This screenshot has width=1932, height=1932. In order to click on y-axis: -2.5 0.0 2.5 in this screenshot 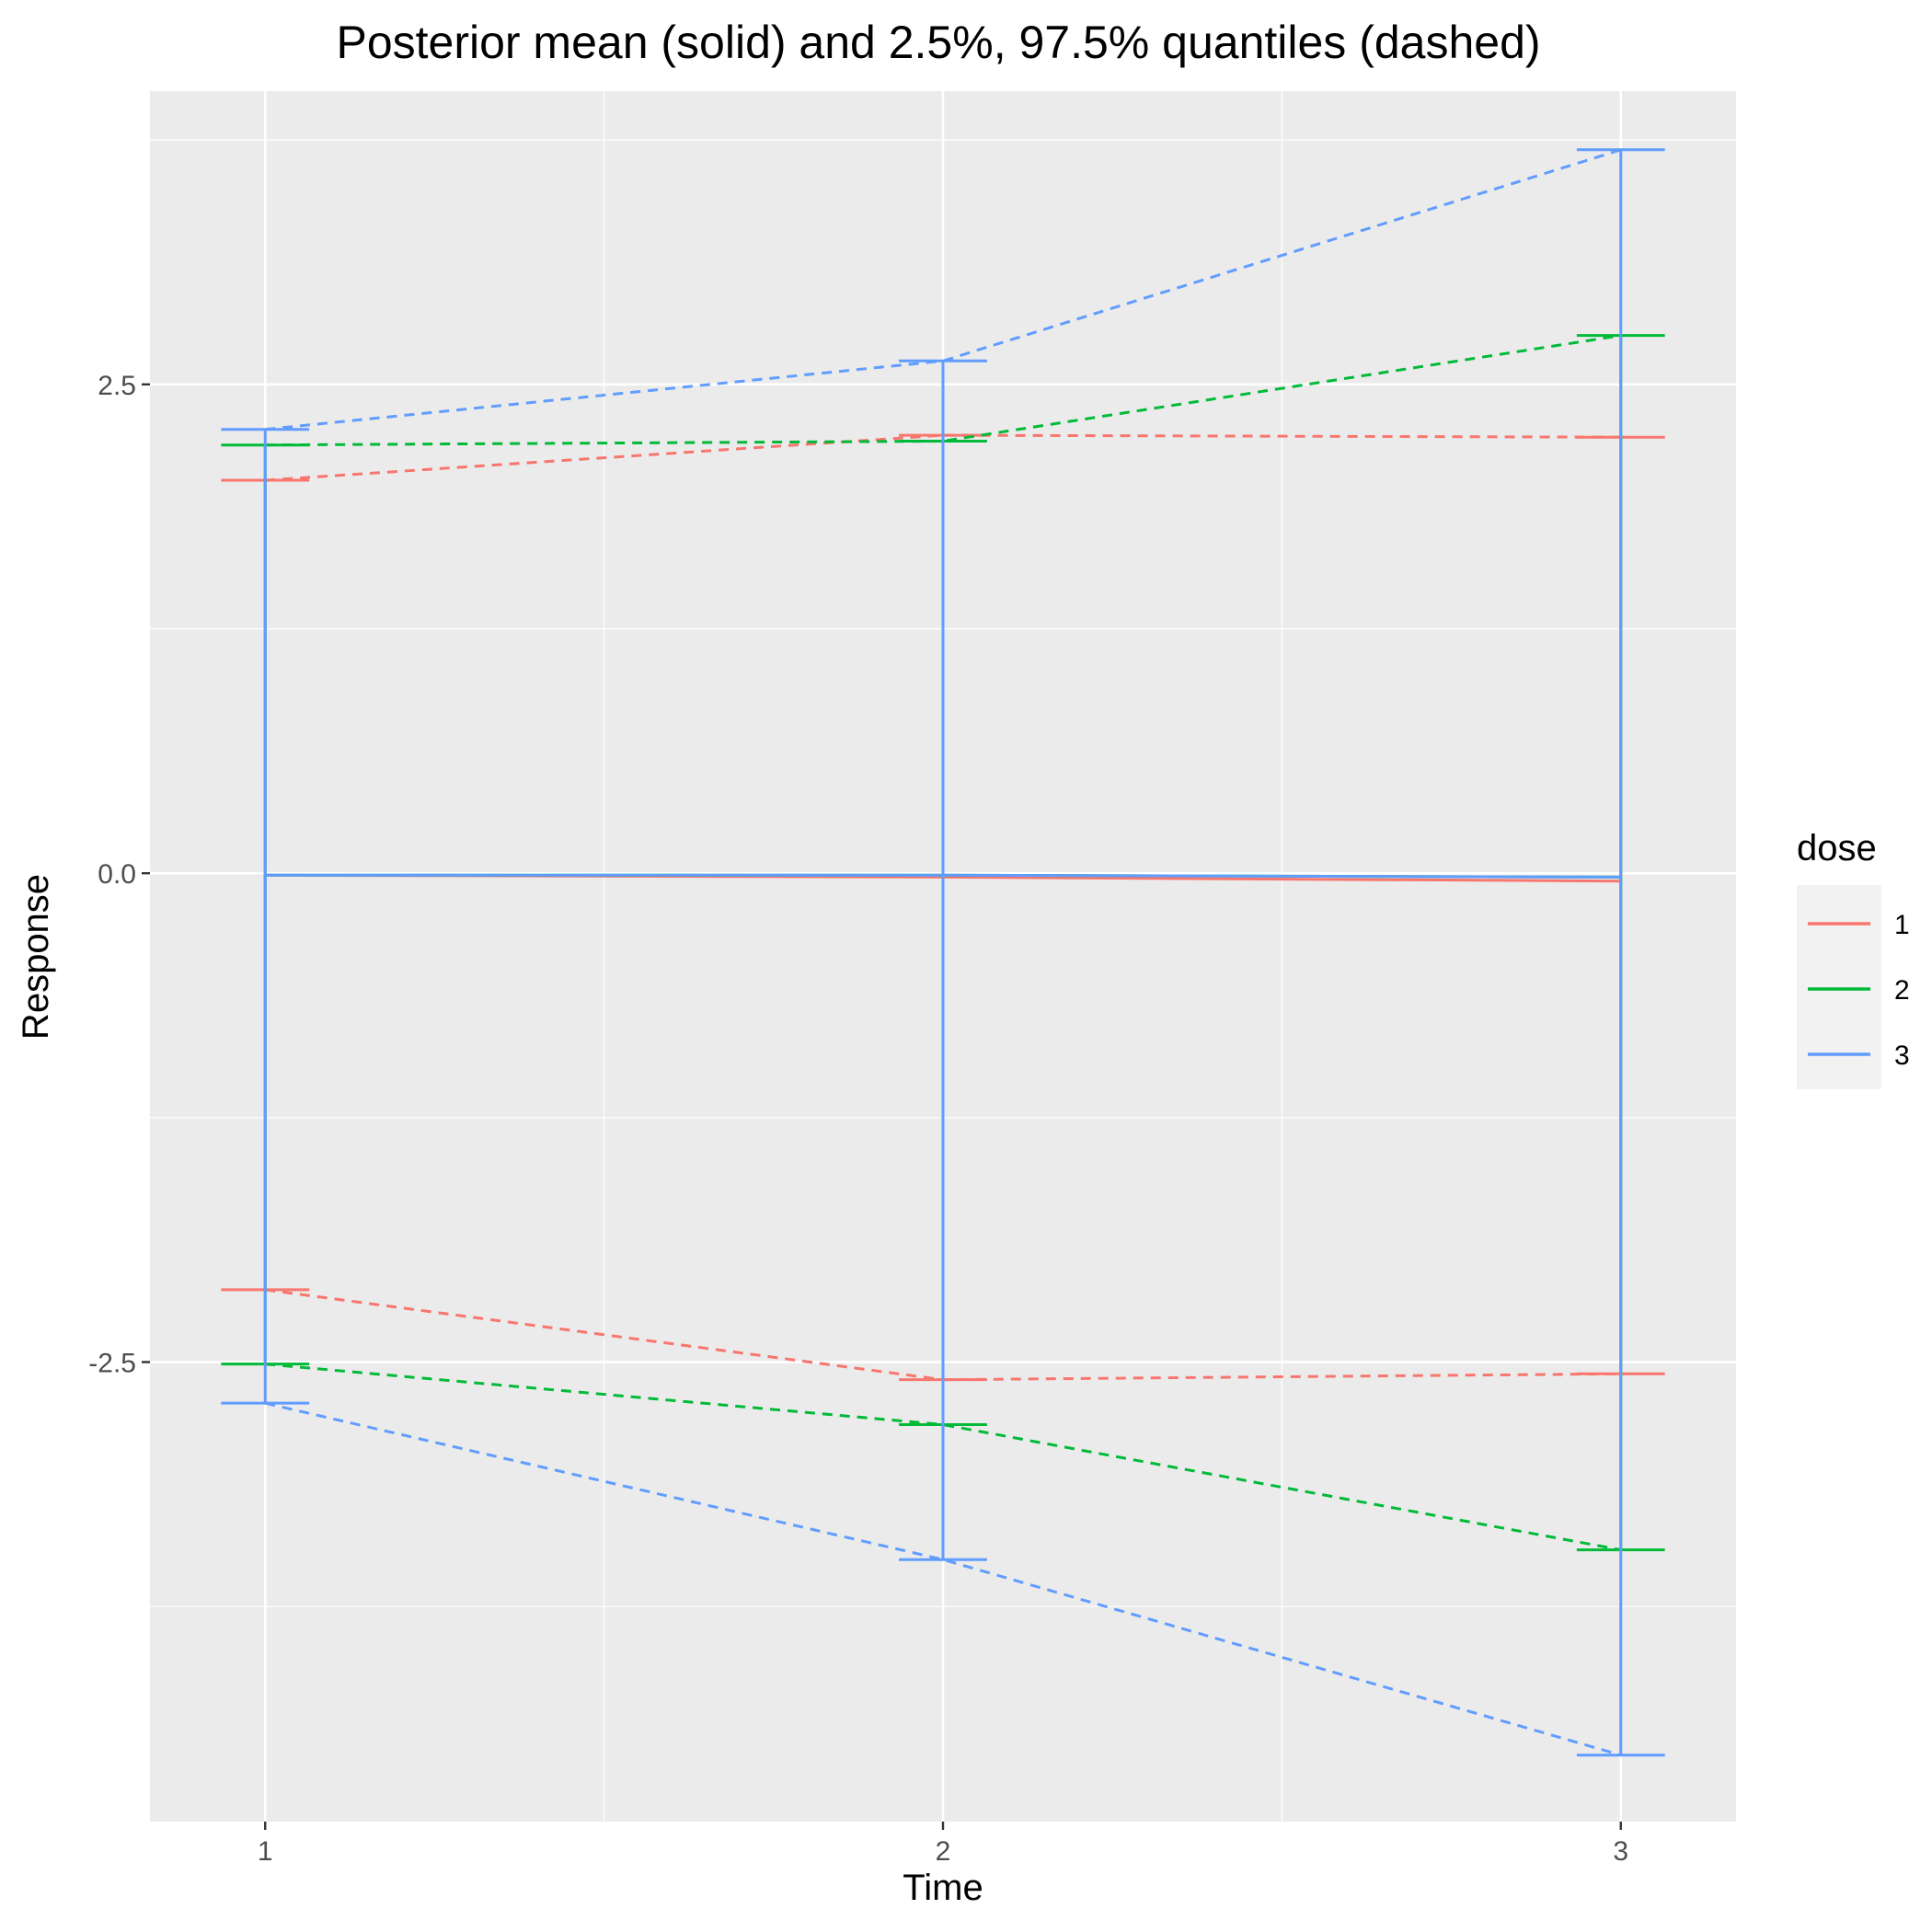, I will do `click(119, 875)`.